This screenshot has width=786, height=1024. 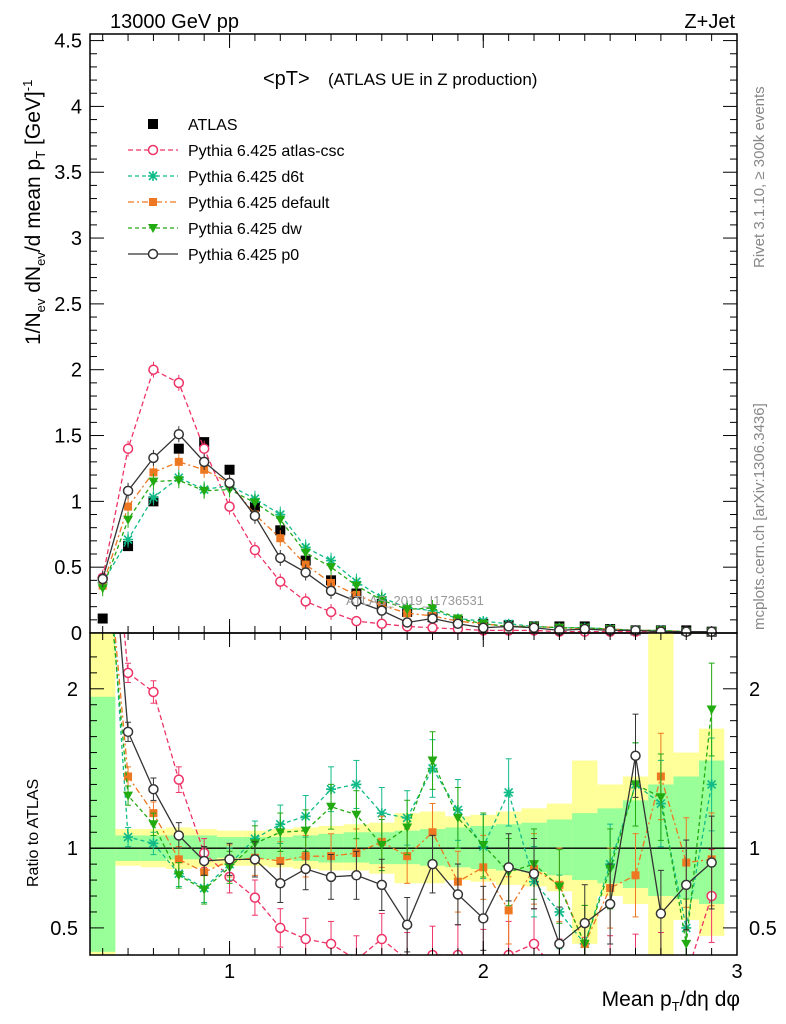 What do you see at coordinates (286, 79) in the screenshot?
I see `plot-title-main: <pT>` at bounding box center [286, 79].